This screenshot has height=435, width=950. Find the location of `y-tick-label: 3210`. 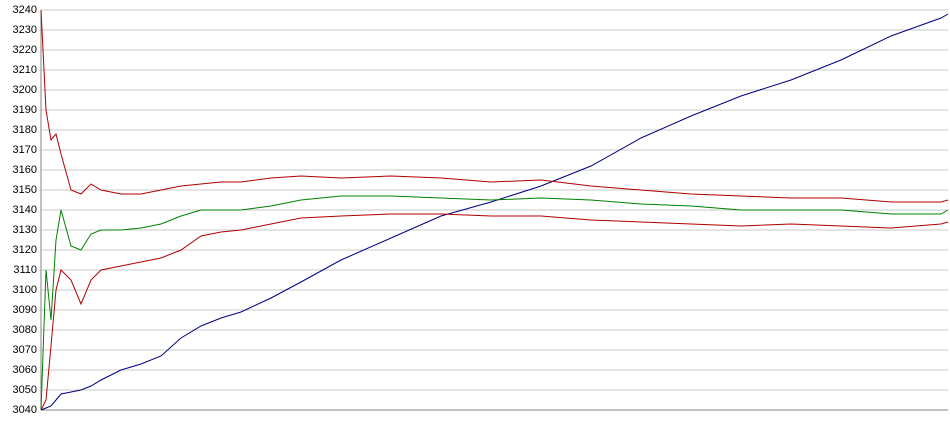

y-tick-label: 3210 is located at coordinates (25, 70).